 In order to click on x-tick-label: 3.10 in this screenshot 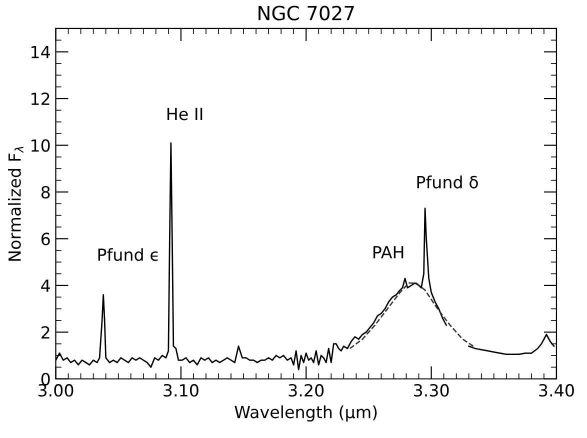, I will do `click(181, 390)`.